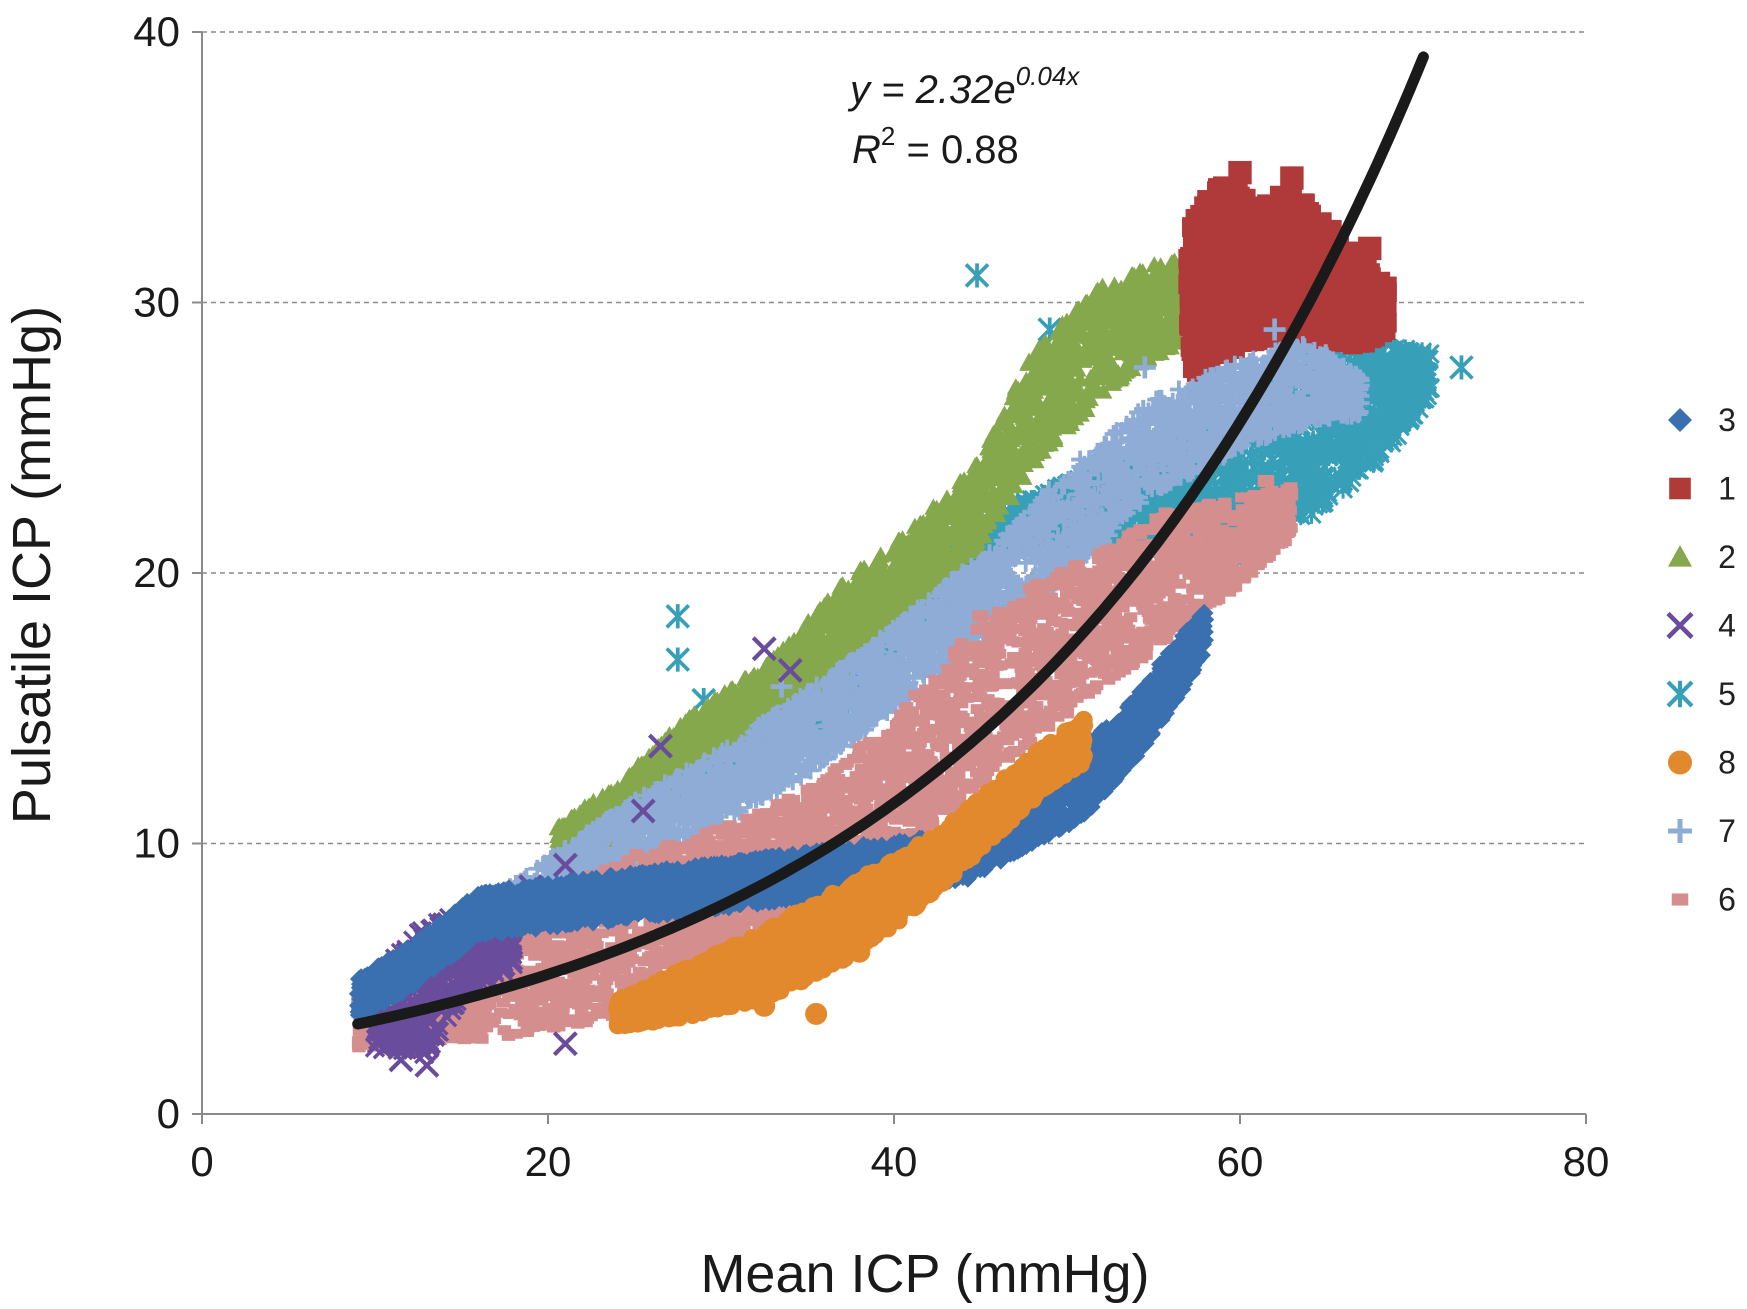 The width and height of the screenshot is (1747, 1309). Describe the element at coordinates (1586, 1161) in the screenshot. I see `x-tick-label: 80` at that location.